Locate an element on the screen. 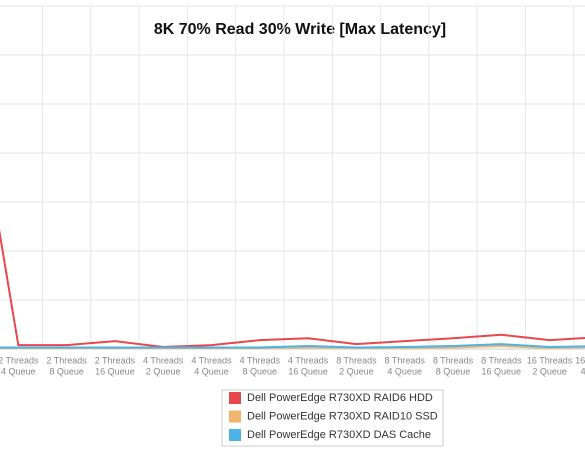  legend-label: Dell PowerEdge R730XD RAID10 SSD is located at coordinates (342, 416).